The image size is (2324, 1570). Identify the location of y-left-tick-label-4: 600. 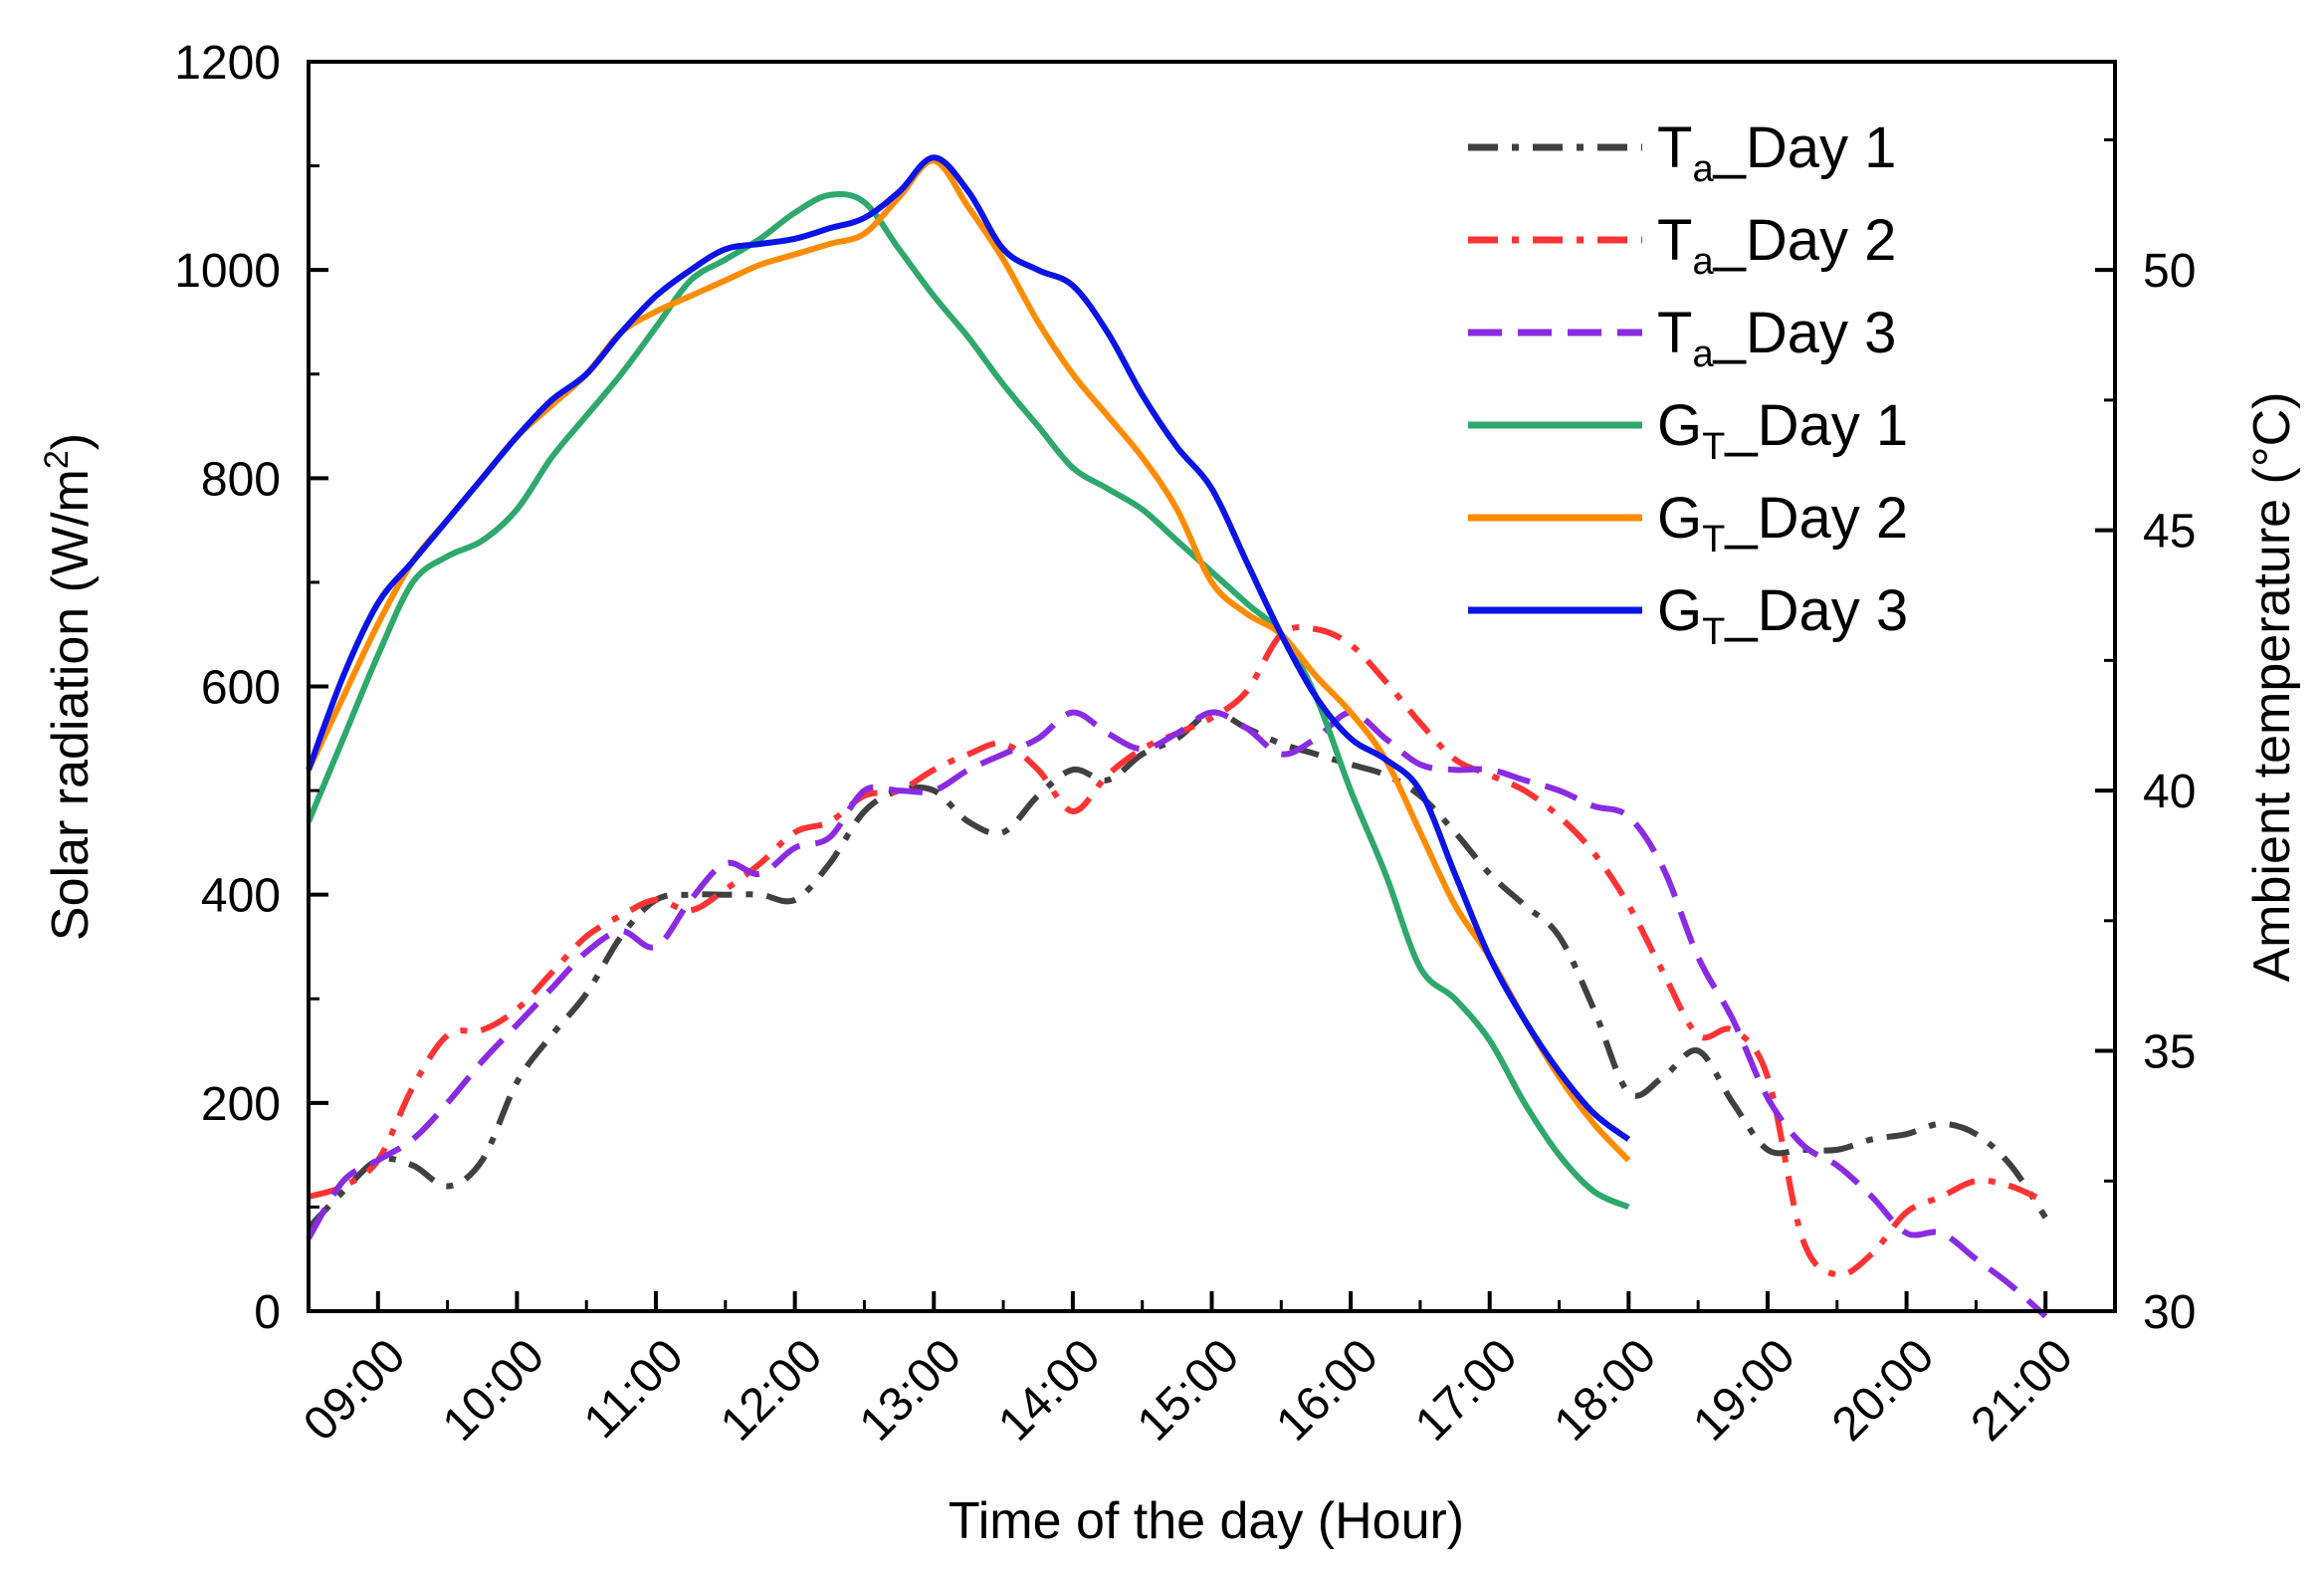
(241, 689).